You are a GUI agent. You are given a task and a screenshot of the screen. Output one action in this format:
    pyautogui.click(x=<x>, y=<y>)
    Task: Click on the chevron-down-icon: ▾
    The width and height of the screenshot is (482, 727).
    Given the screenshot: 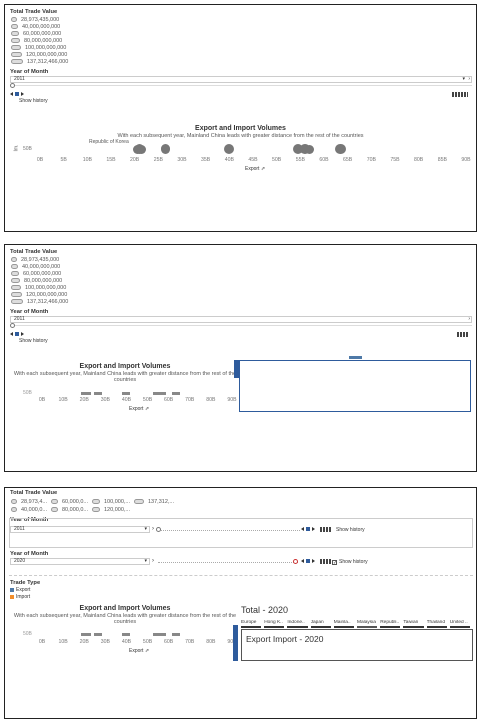 What is the action you would take?
    pyautogui.click(x=145, y=529)
    